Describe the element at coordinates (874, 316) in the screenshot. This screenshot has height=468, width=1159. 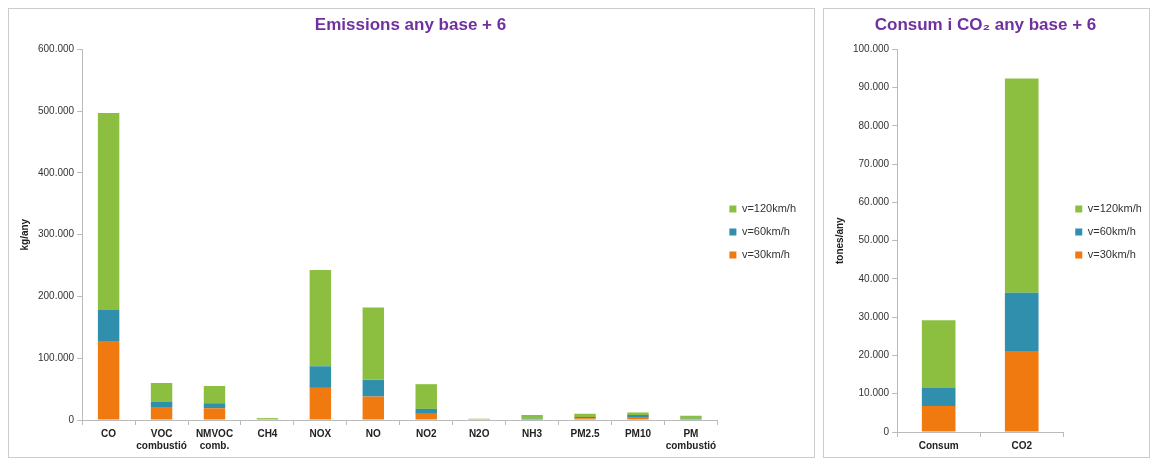
I see `y-tick-label: 30.000` at that location.